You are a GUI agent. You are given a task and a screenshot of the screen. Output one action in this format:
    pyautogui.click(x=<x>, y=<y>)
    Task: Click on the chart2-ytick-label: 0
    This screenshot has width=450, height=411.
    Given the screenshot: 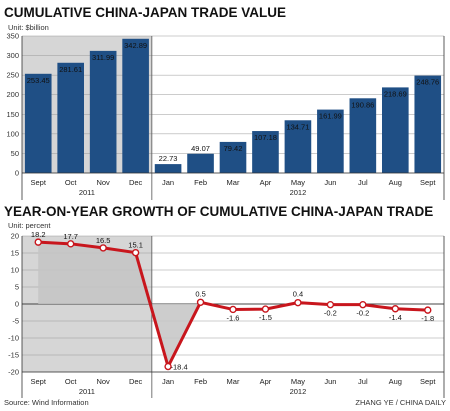 What is the action you would take?
    pyautogui.click(x=17, y=304)
    